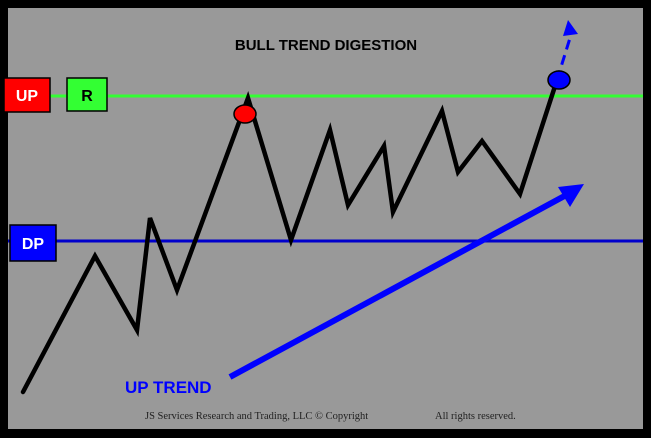 The width and height of the screenshot is (651, 438). What do you see at coordinates (475, 416) in the screenshot?
I see `footer-rights: All rights reserved.` at bounding box center [475, 416].